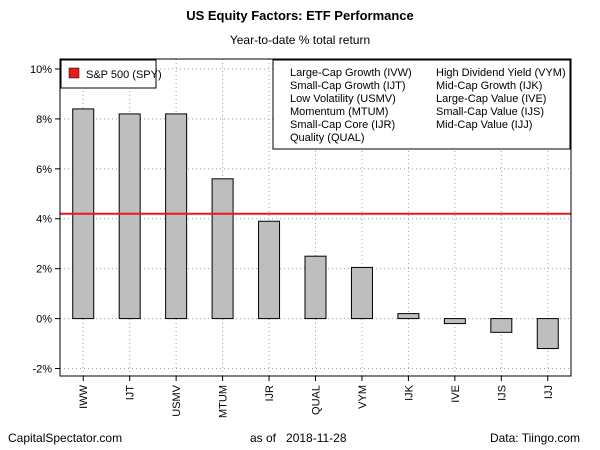  Describe the element at coordinates (348, 86) in the screenshot. I see `legend-entry: Small-Cap Growth (IJT)` at that location.